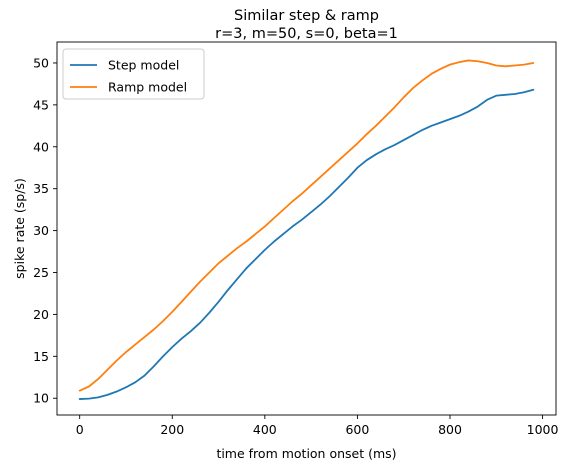  I want to click on y-tick-label: 20, so click(41, 314).